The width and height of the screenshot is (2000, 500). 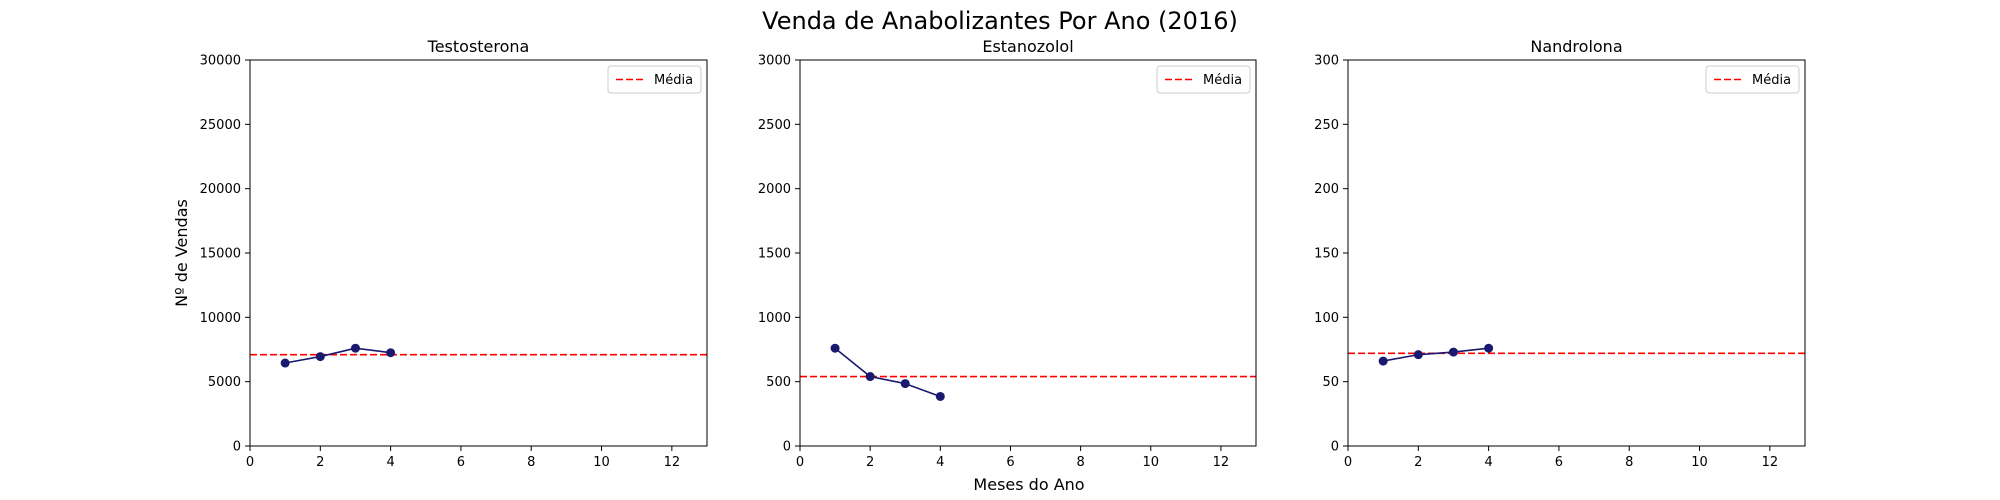 I want to click on y-tick-label: 30000, so click(x=220, y=61).